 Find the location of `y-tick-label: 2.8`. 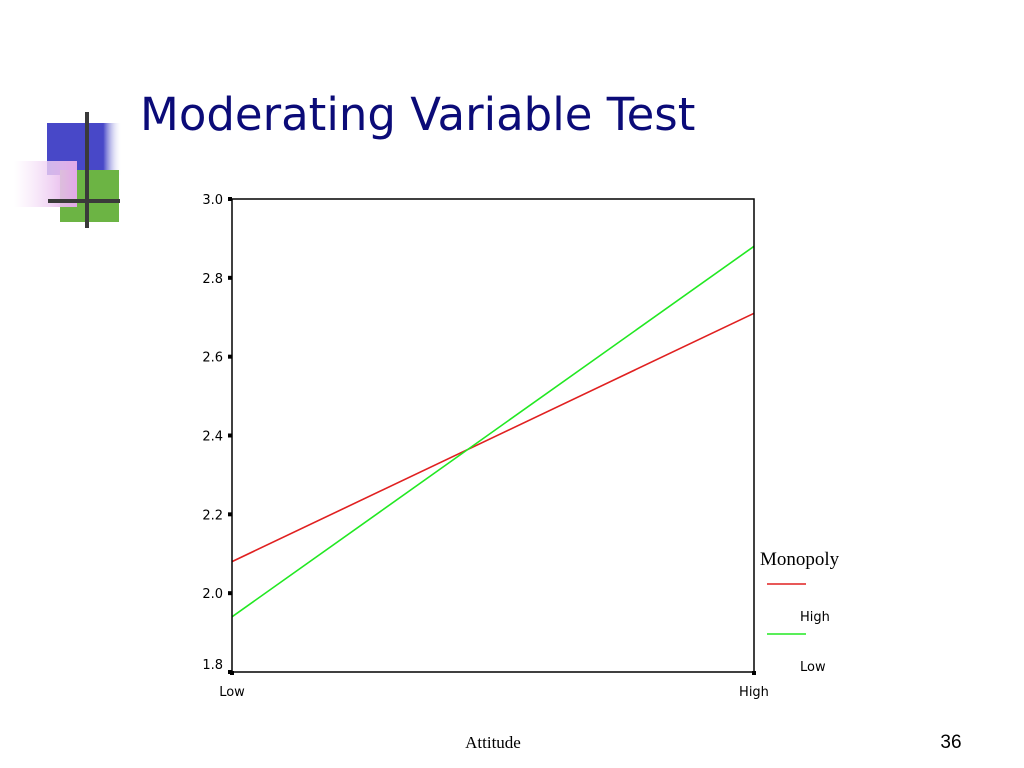

y-tick-label: 2.8 is located at coordinates (212, 279).